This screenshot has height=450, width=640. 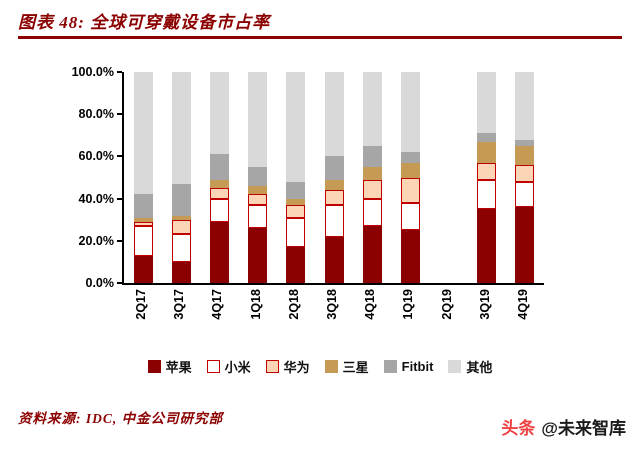 I want to click on y-tick: 20.0%, so click(x=100, y=241).